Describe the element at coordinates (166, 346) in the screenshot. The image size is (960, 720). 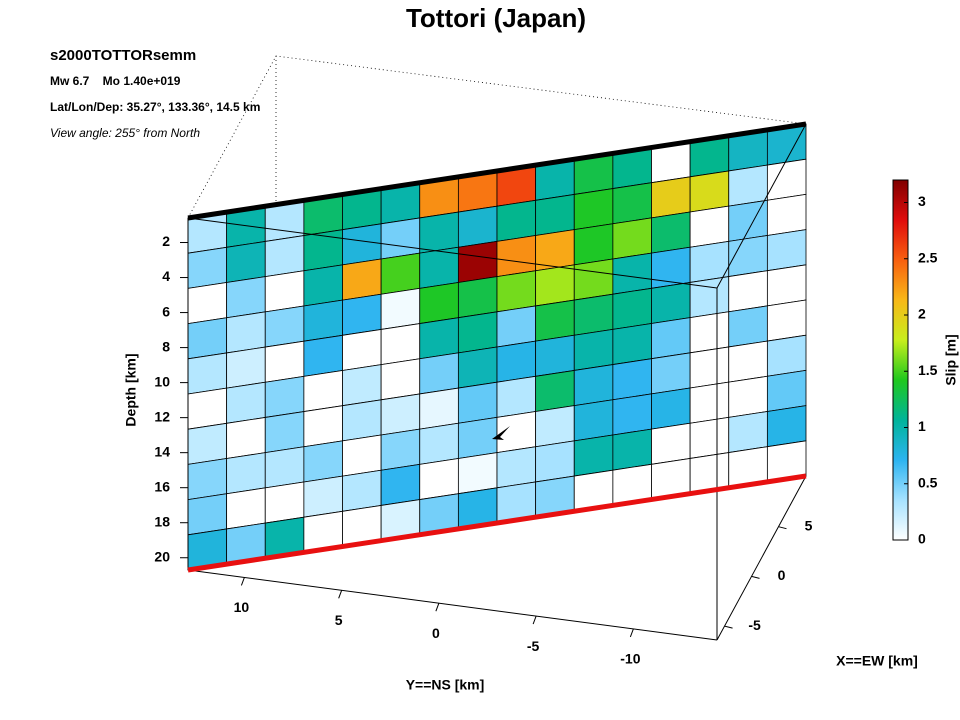
I see `z-tick-label: 8` at that location.